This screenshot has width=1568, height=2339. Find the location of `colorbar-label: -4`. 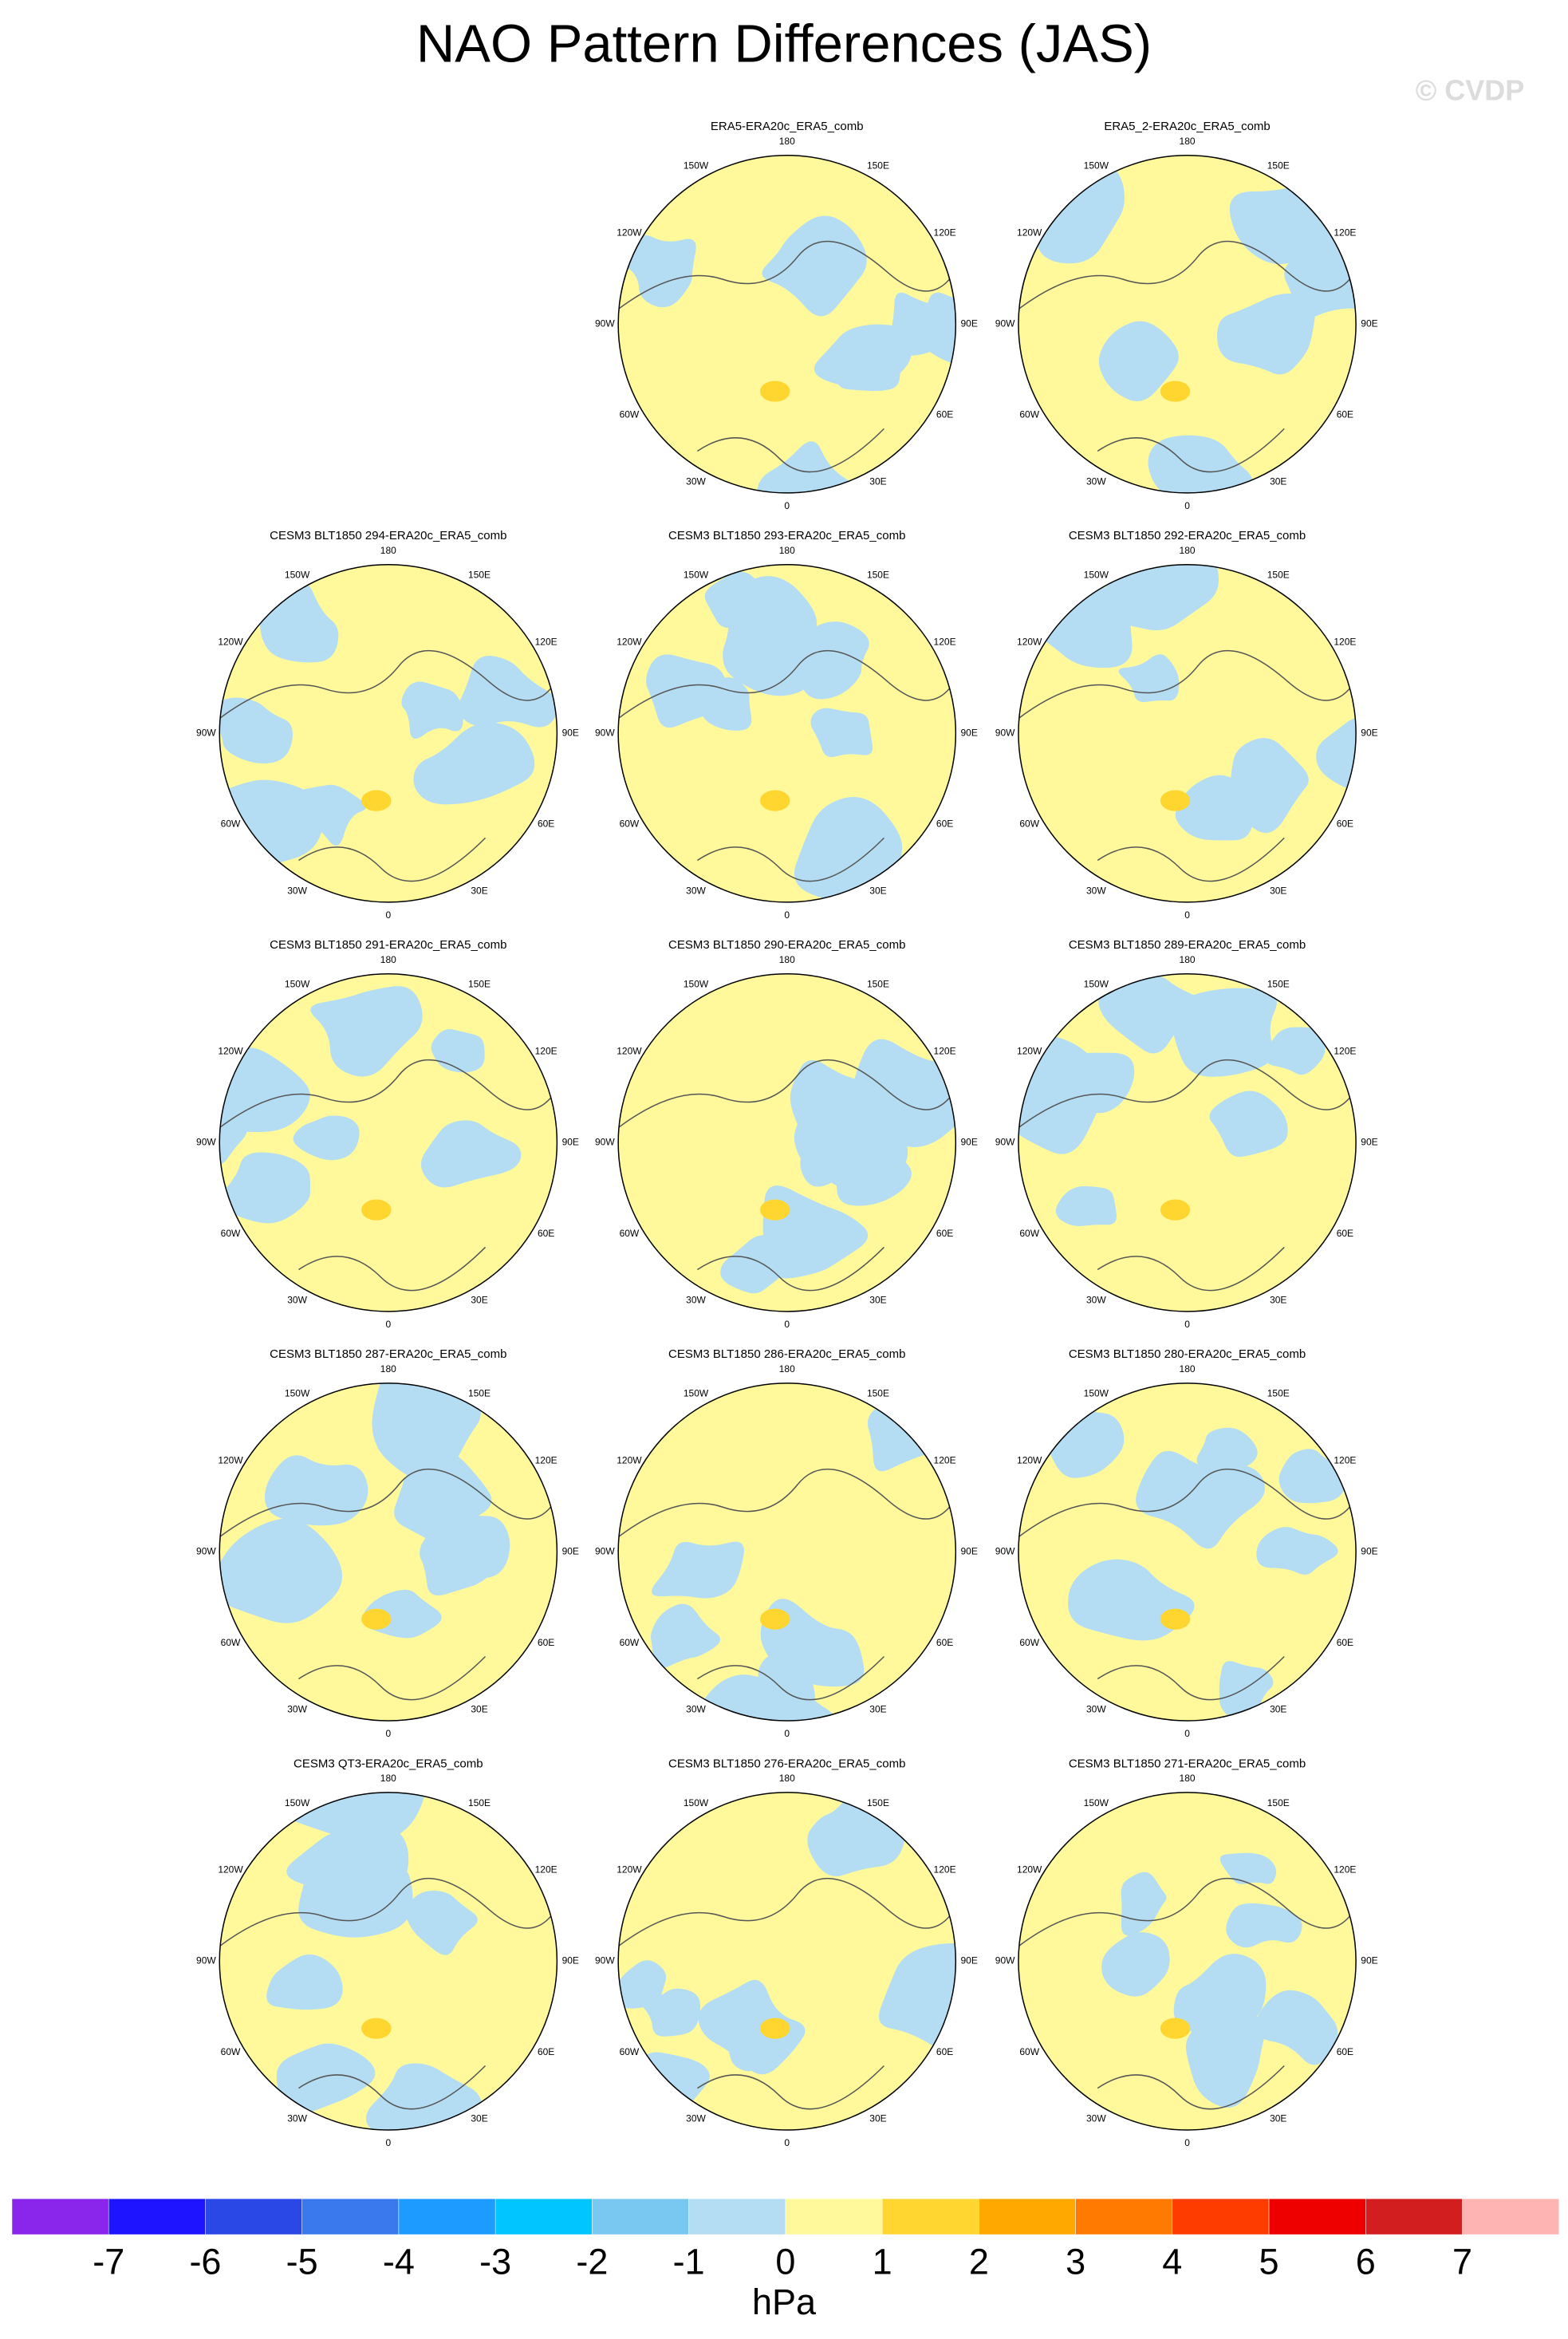

colorbar-label: -4 is located at coordinates (399, 2261).